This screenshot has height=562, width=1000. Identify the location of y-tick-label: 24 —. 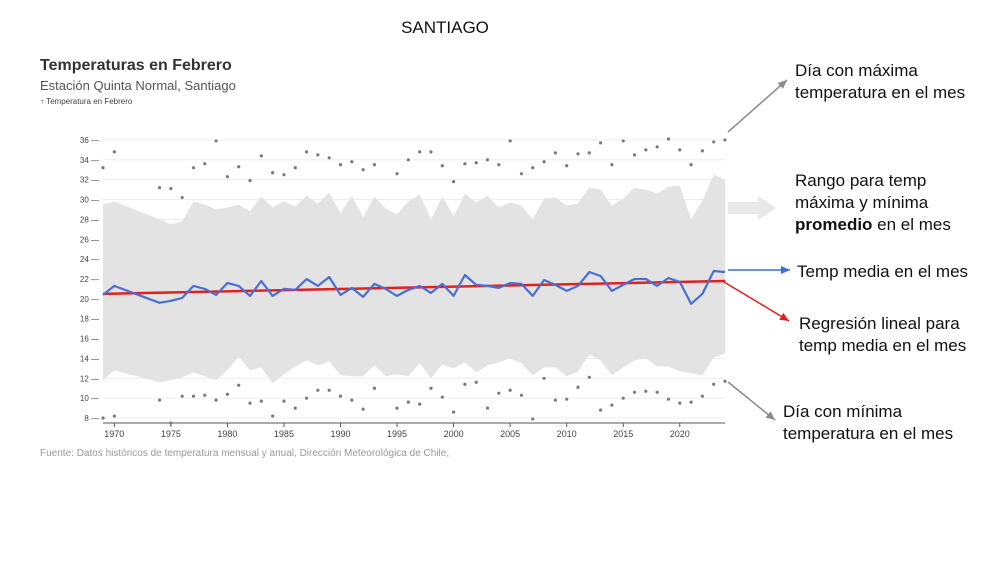
(89, 259).